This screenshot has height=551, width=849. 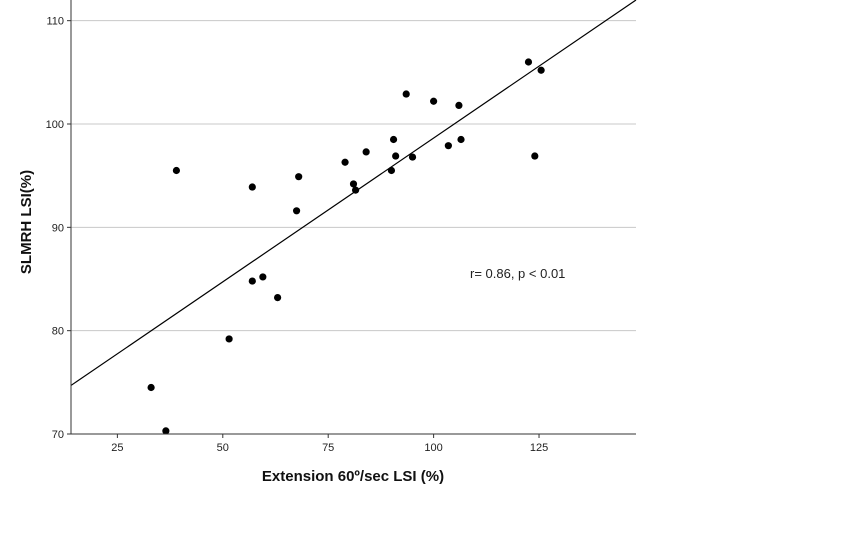 What do you see at coordinates (539, 448) in the screenshot?
I see `x-tick-label: 125` at bounding box center [539, 448].